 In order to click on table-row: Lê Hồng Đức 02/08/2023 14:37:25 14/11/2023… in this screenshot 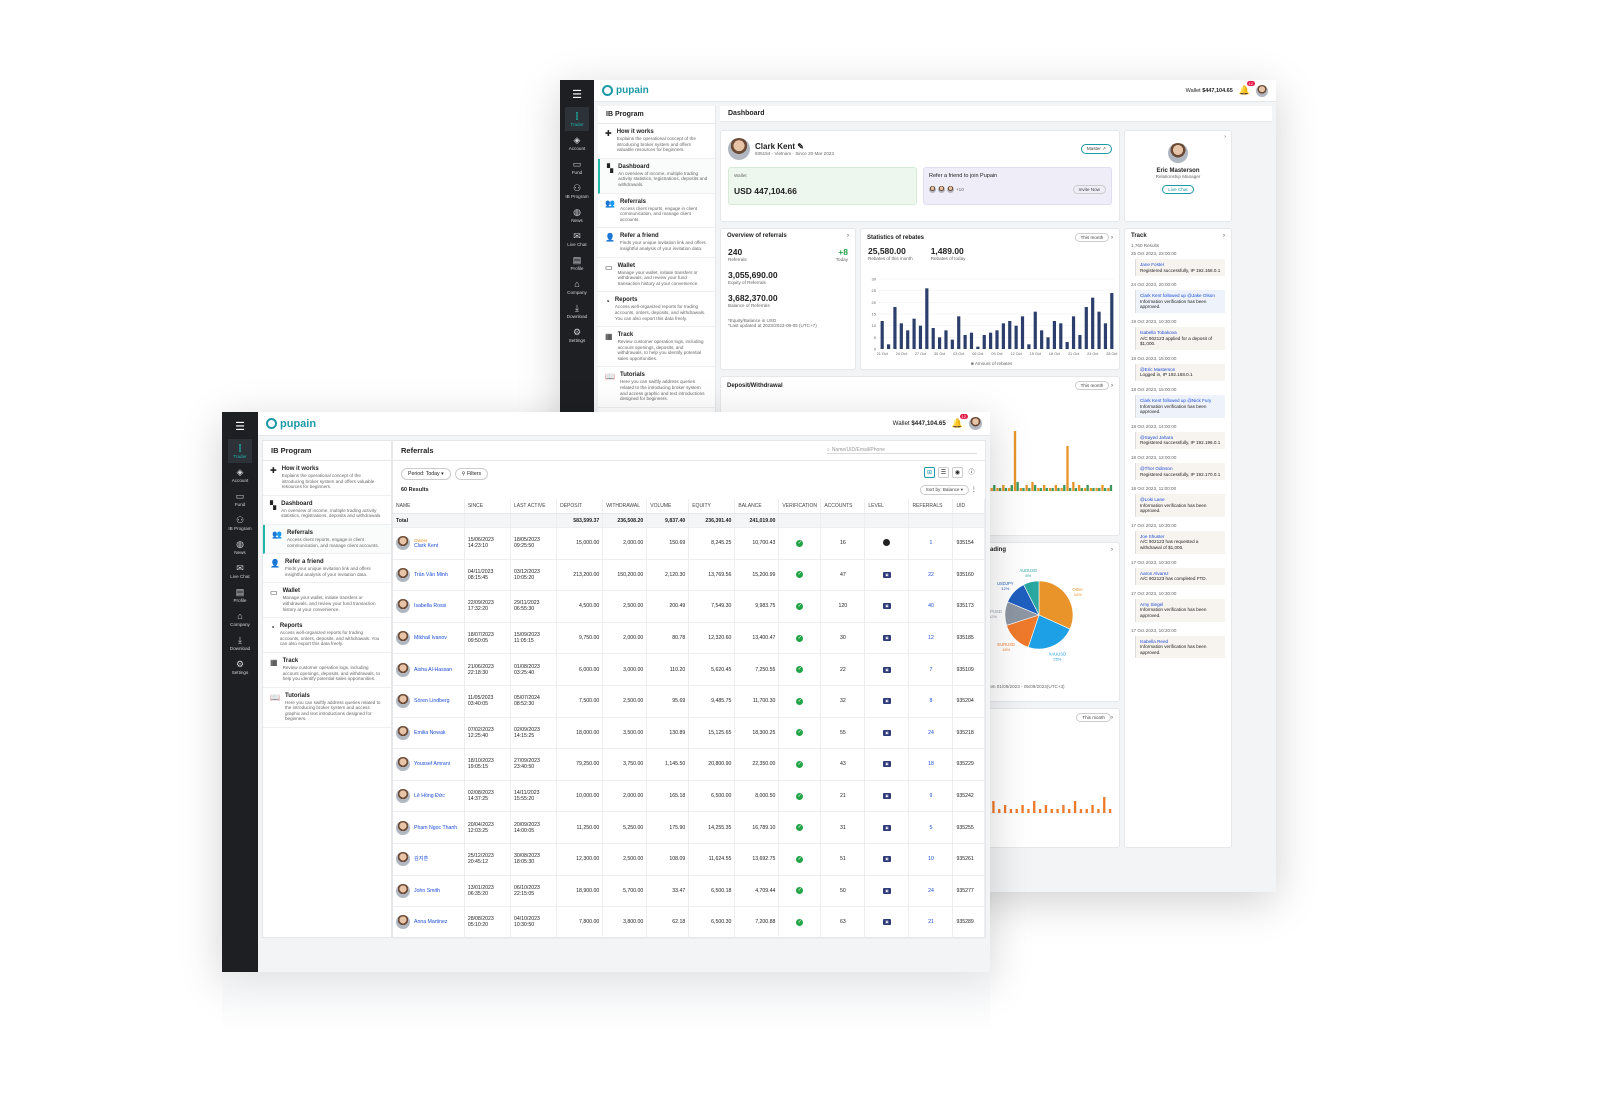, I will do `click(689, 796)`.